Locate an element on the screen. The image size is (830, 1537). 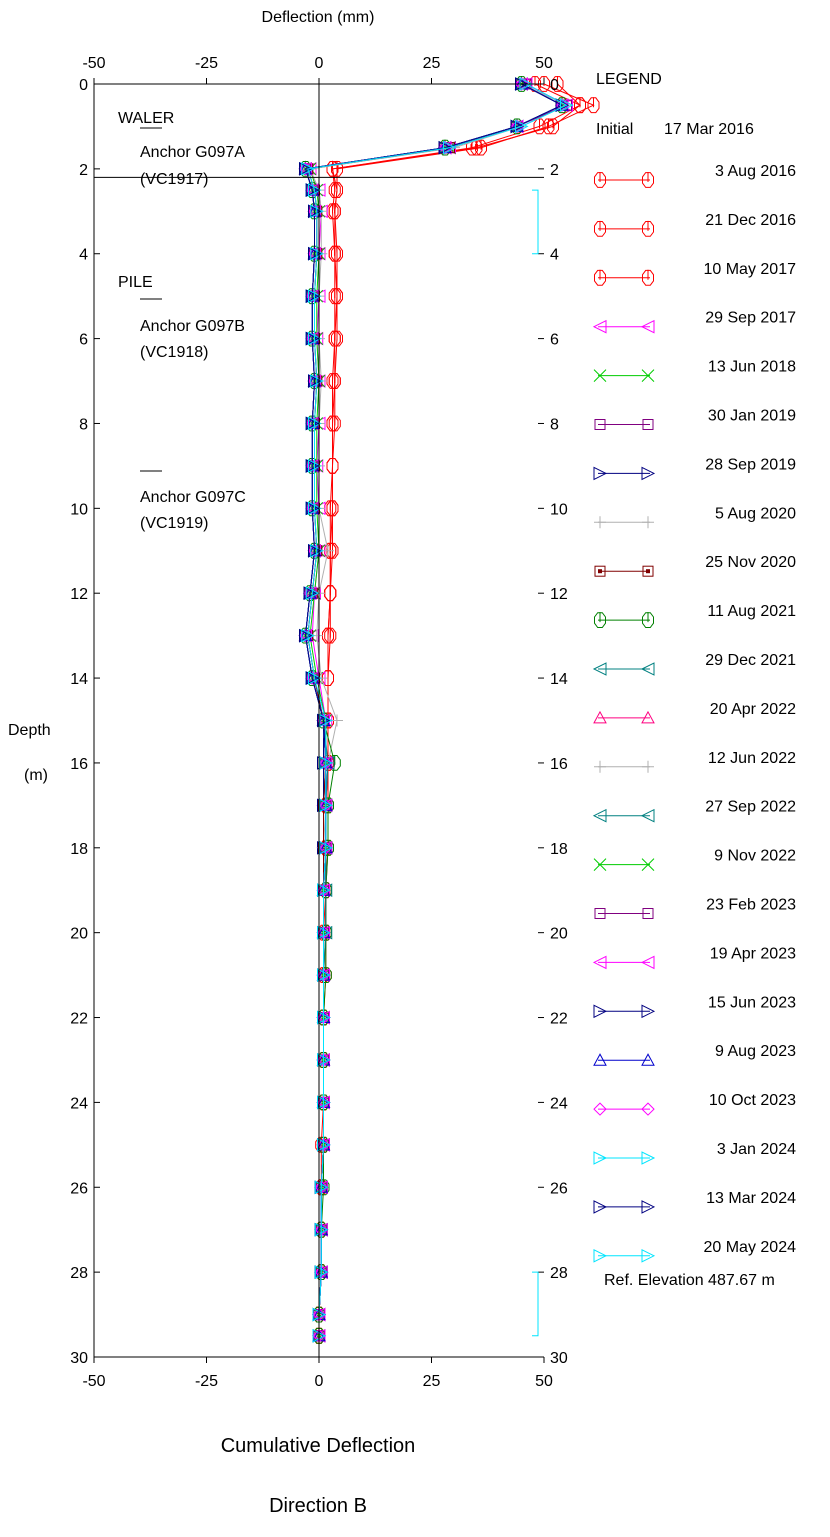
y-tick-label-left: 14 is located at coordinates (79, 679).